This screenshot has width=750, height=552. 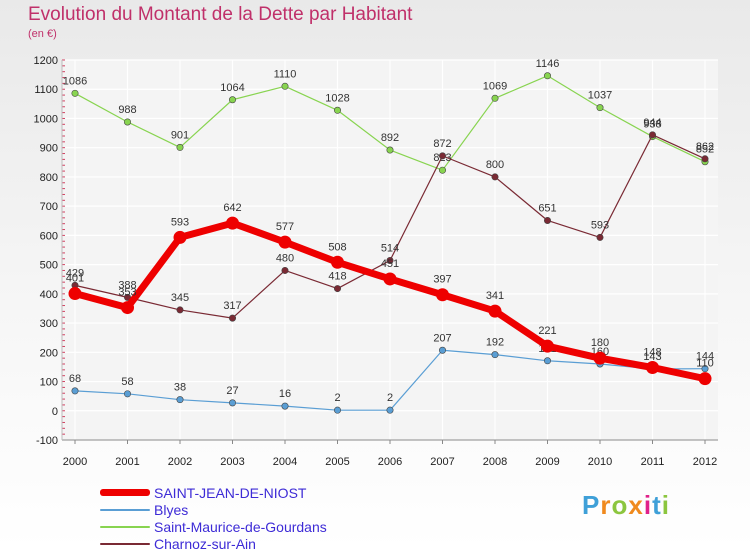 I want to click on data-label: 345, so click(x=180, y=298).